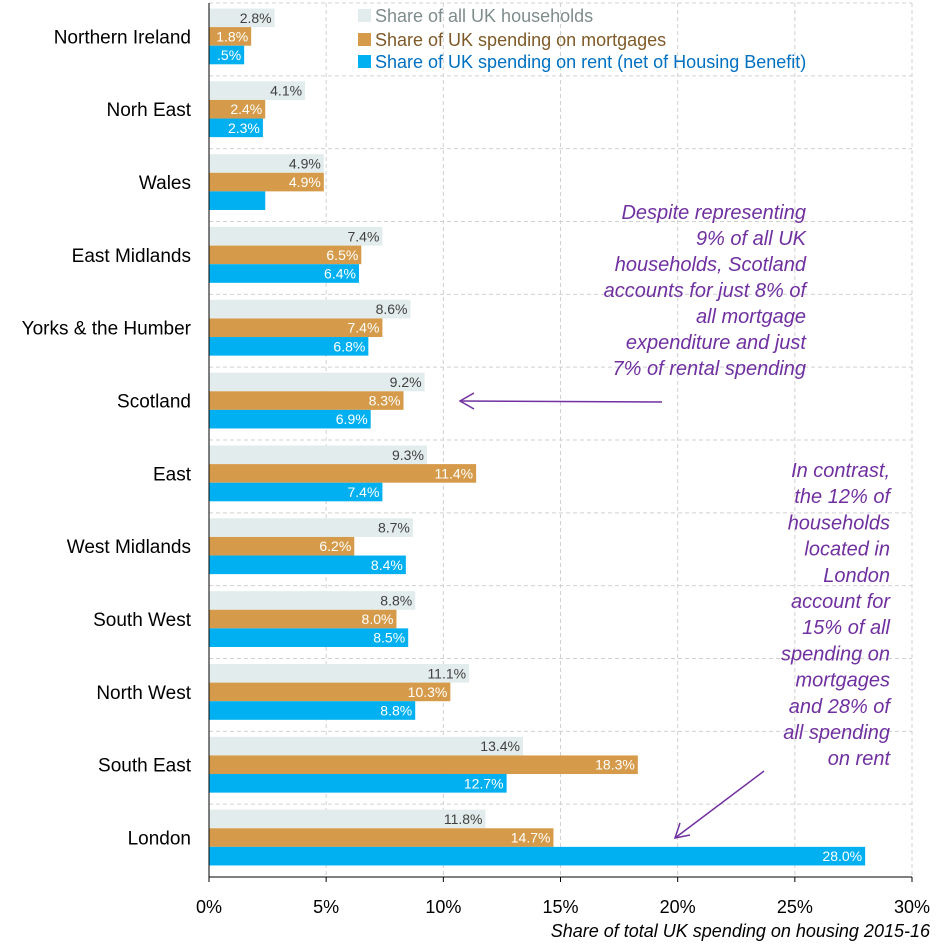 The image size is (946, 946). Describe the element at coordinates (453, 473) in the screenshot. I see `data-label: 11.4%` at that location.